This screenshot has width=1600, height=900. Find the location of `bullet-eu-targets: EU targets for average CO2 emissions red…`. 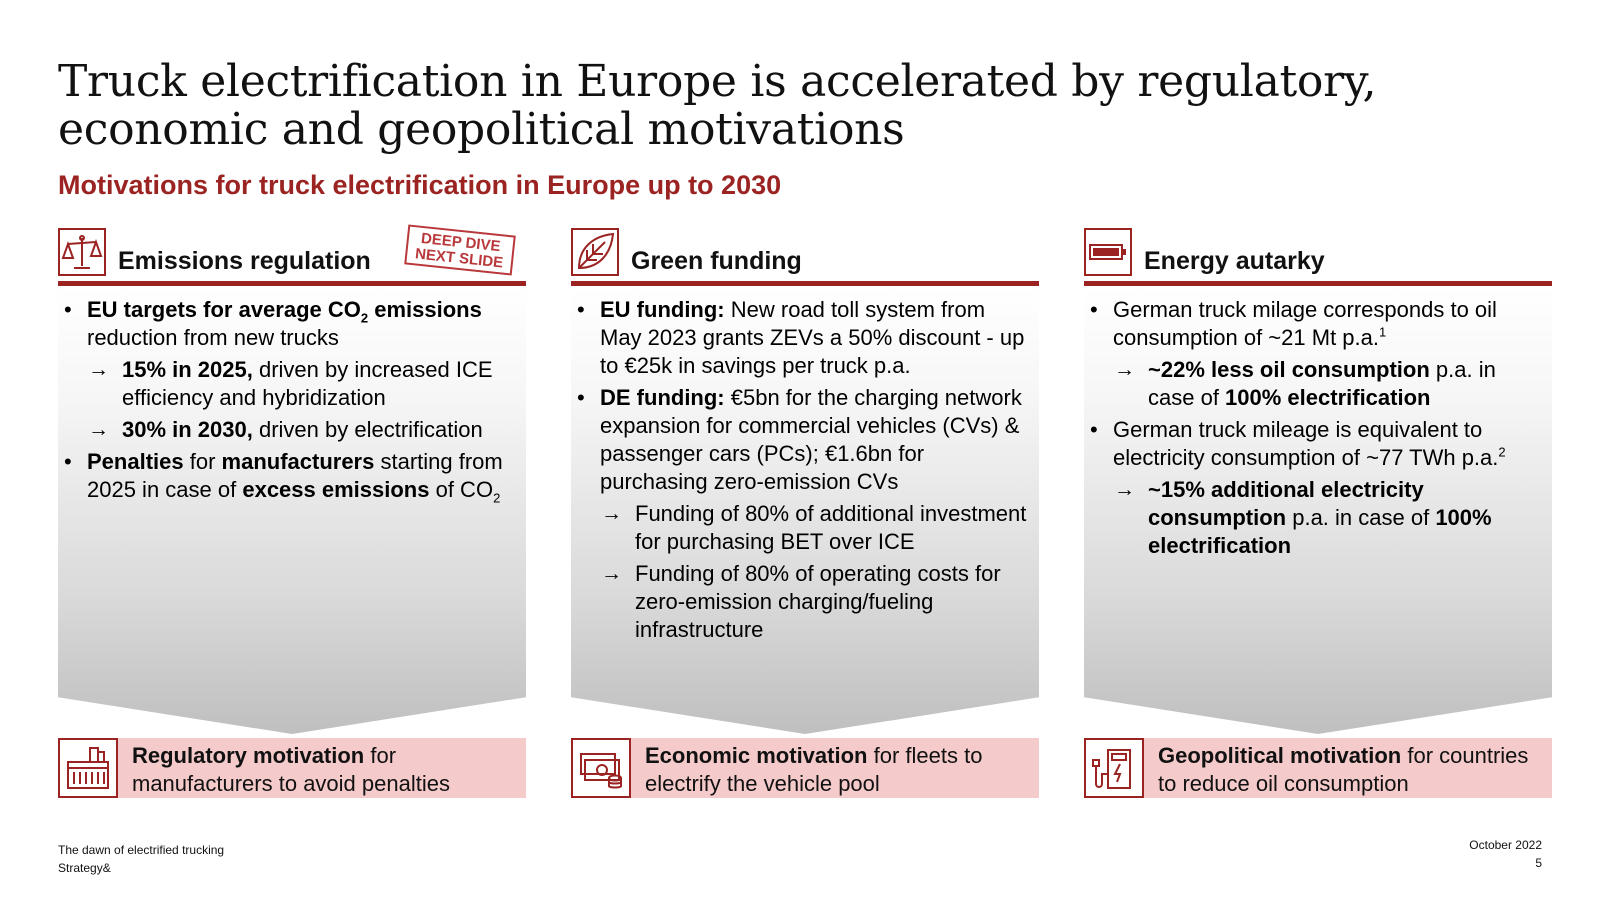

bullet-eu-targets: EU targets for average CO2 emissions red… is located at coordinates (288, 324).